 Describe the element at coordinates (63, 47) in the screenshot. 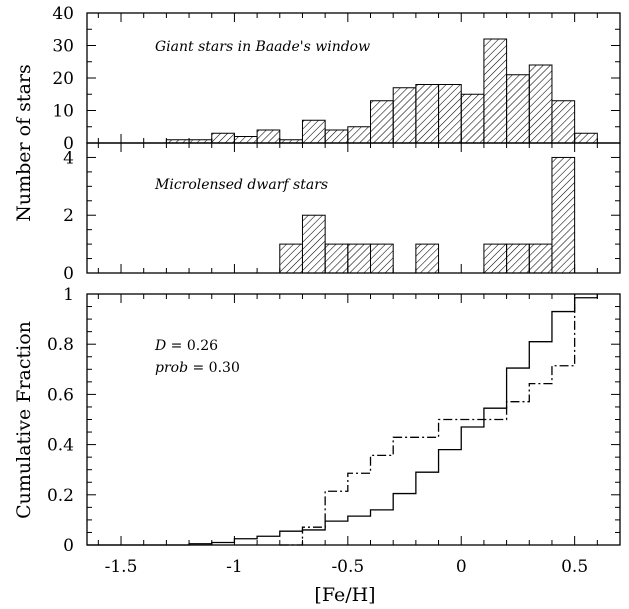

I see `y-tick-label: 30` at that location.